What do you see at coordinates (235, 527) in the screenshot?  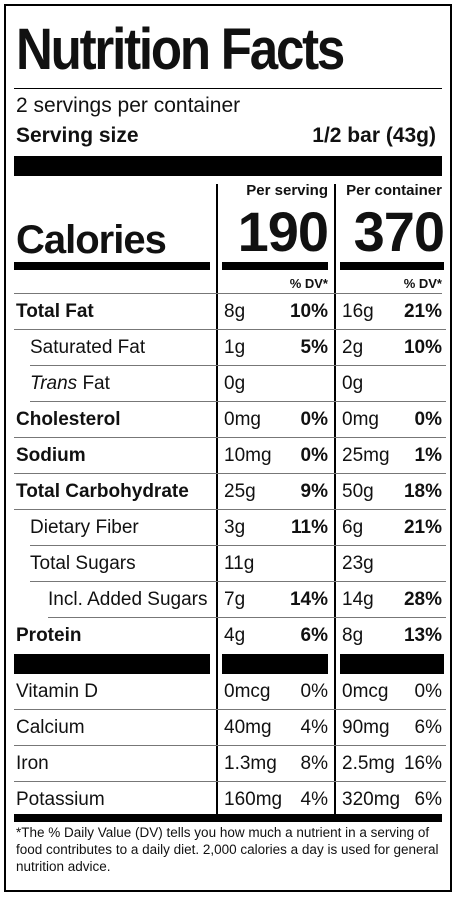 I see `serving-amount: 3g` at bounding box center [235, 527].